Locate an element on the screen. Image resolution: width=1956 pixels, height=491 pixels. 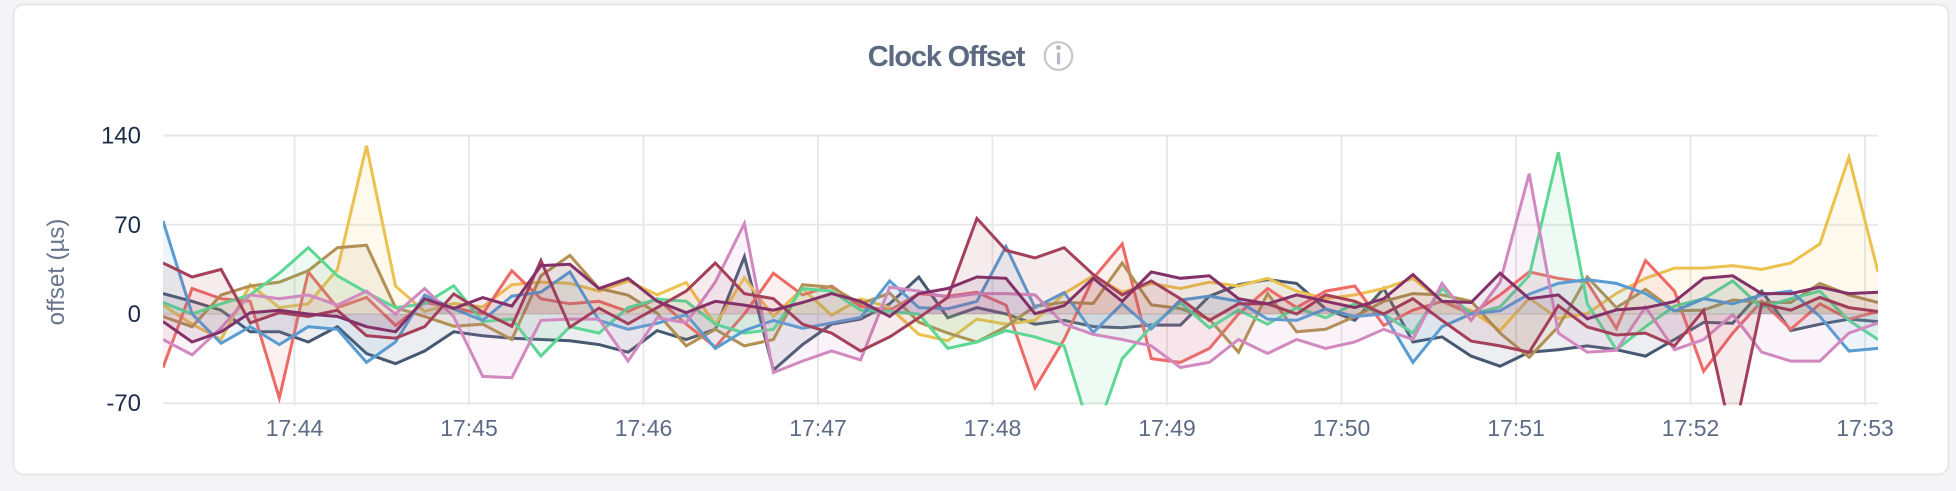
svg-text: 17:52 is located at coordinates (1691, 428).